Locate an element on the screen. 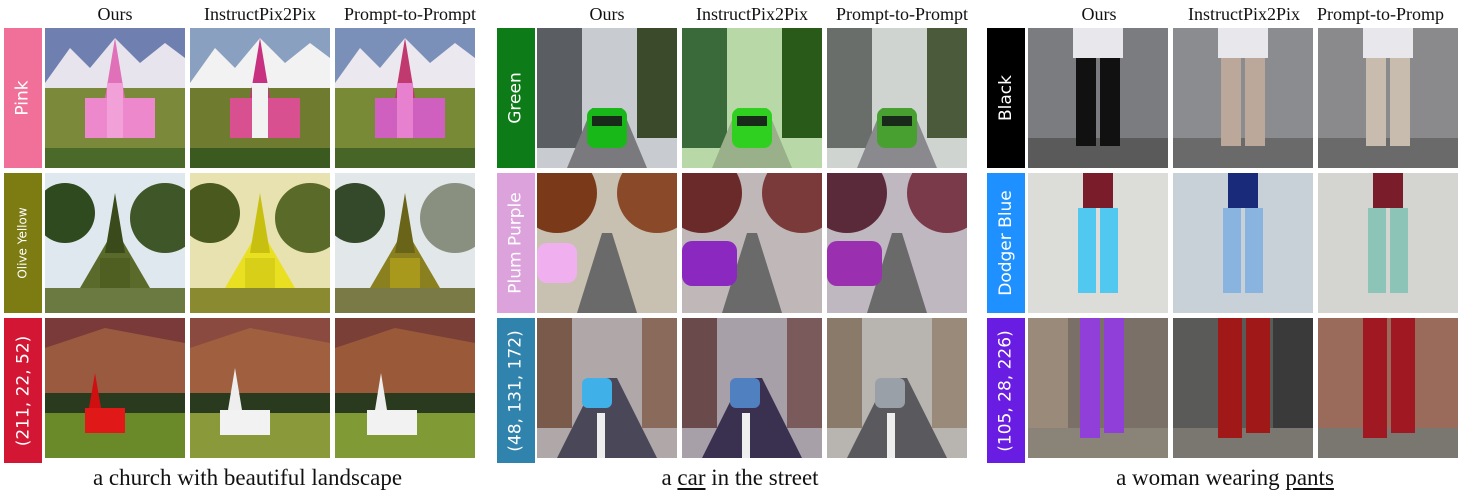 The image size is (1465, 495). image-pants-blue-ours is located at coordinates (1098, 243).